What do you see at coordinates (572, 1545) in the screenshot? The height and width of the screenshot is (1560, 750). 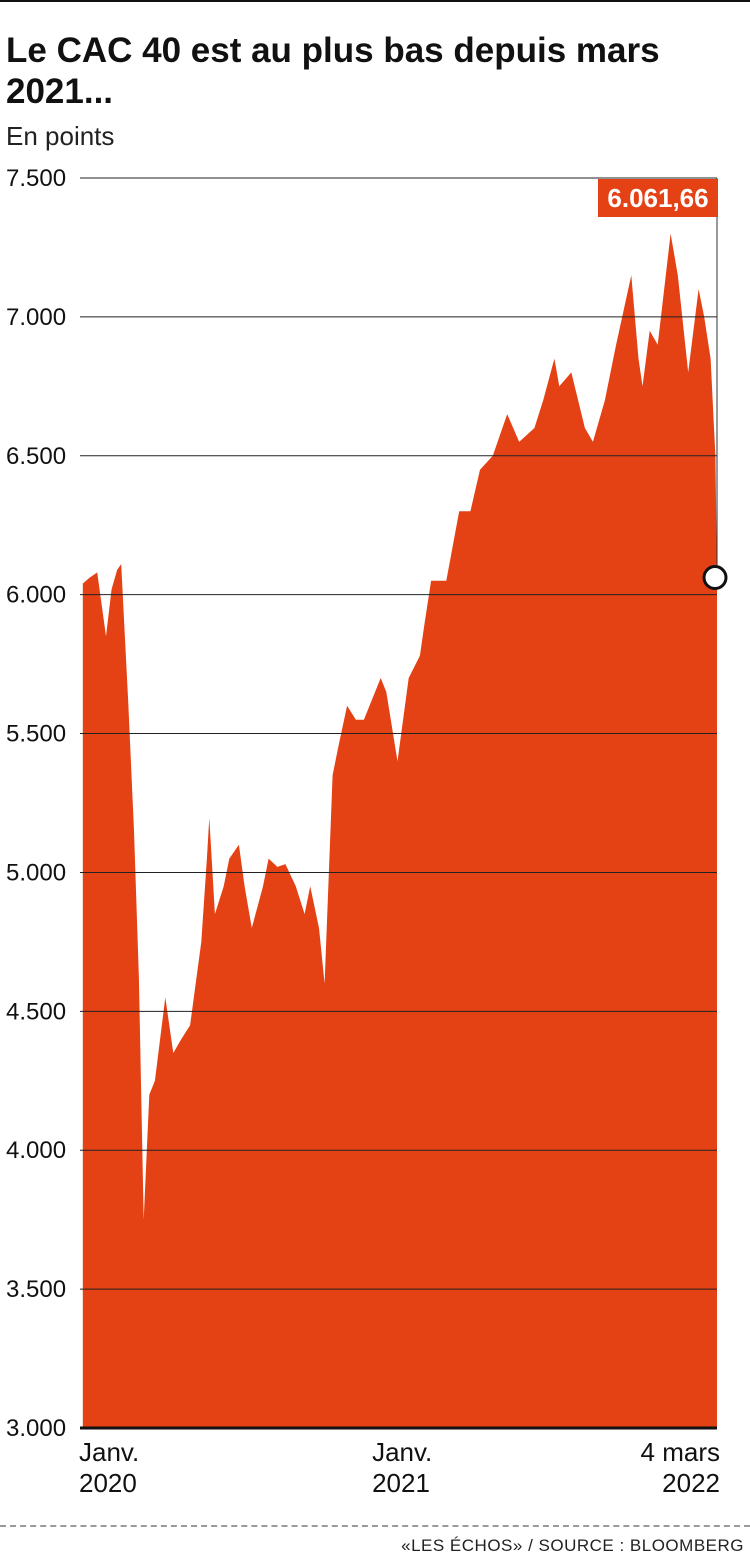 I see `source-credit: «LES ÉCHOS» / SOURCE : BLOOMBERG` at bounding box center [572, 1545].